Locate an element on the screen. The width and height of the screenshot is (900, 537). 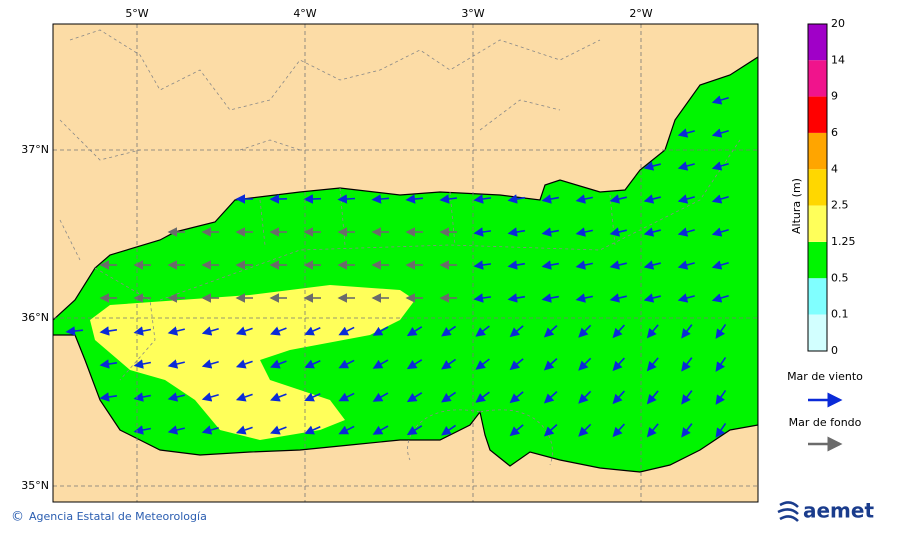
colorbar-label: 9 is located at coordinates (834, 96).